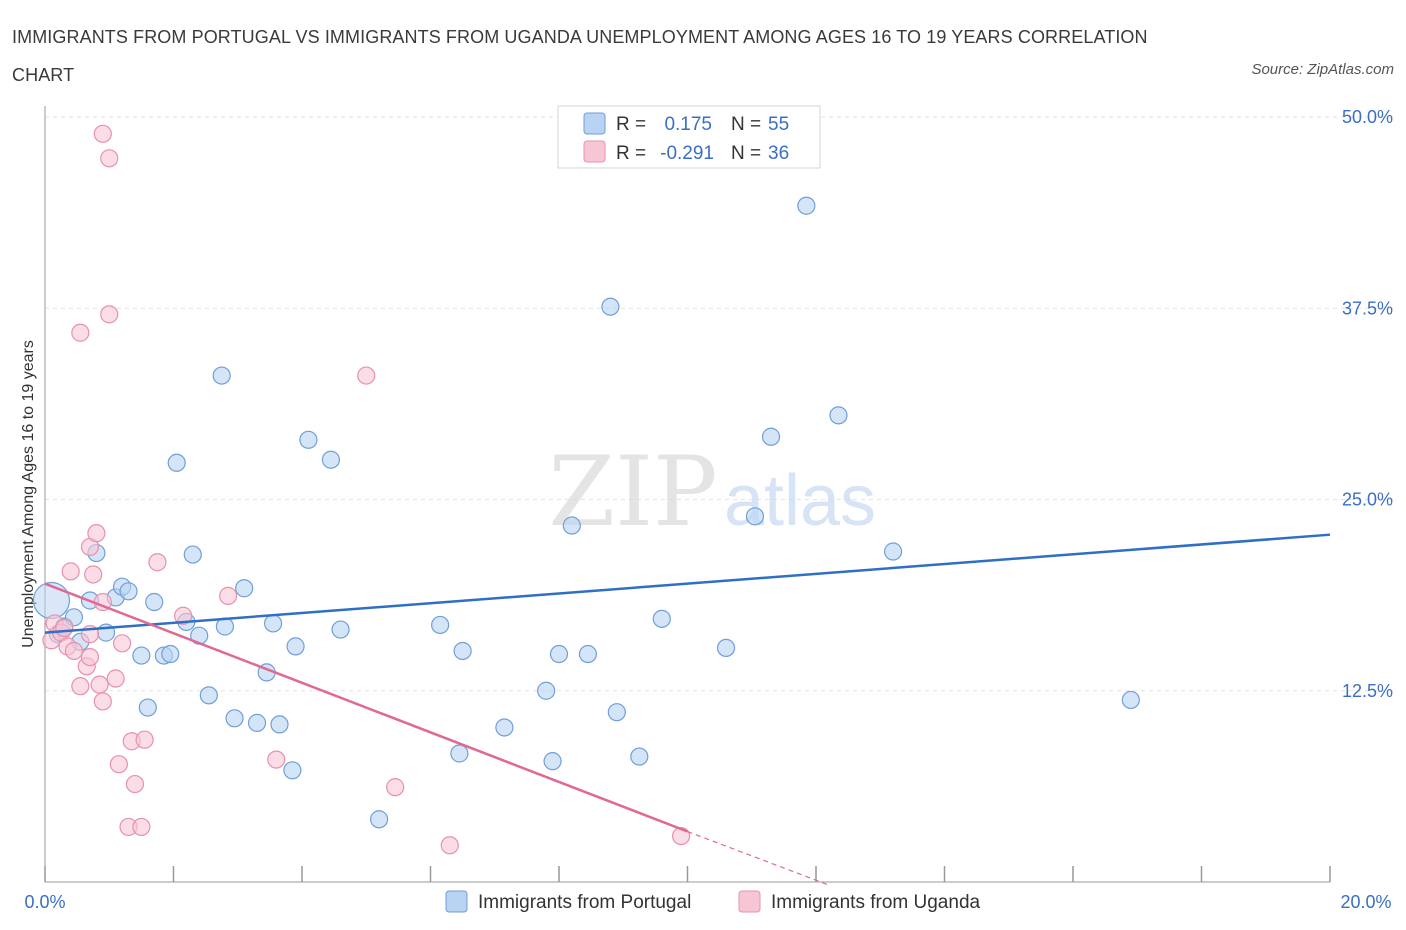 Image resolution: width=1406 pixels, height=930 pixels. What do you see at coordinates (800, 501) in the screenshot?
I see `watermark-atlas: atlas` at bounding box center [800, 501].